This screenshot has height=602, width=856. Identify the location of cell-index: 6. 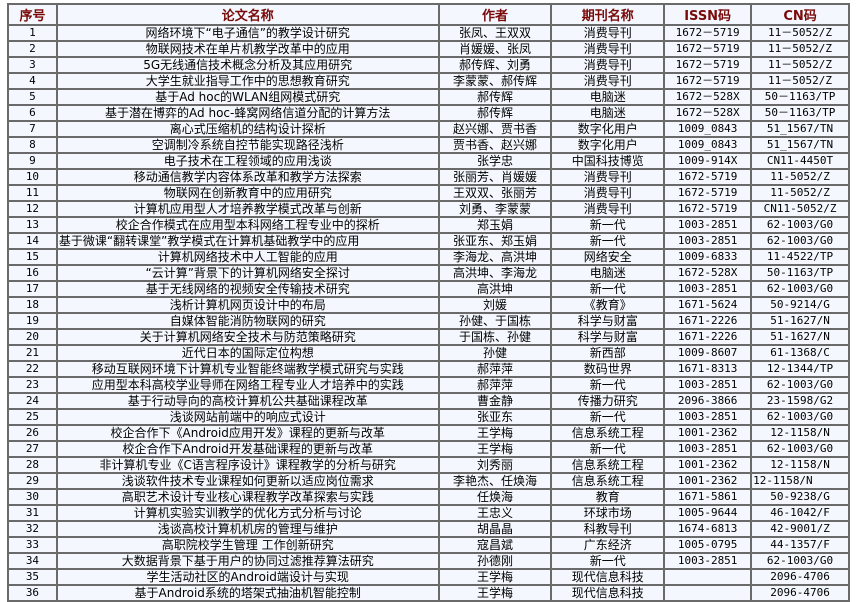
(32, 113).